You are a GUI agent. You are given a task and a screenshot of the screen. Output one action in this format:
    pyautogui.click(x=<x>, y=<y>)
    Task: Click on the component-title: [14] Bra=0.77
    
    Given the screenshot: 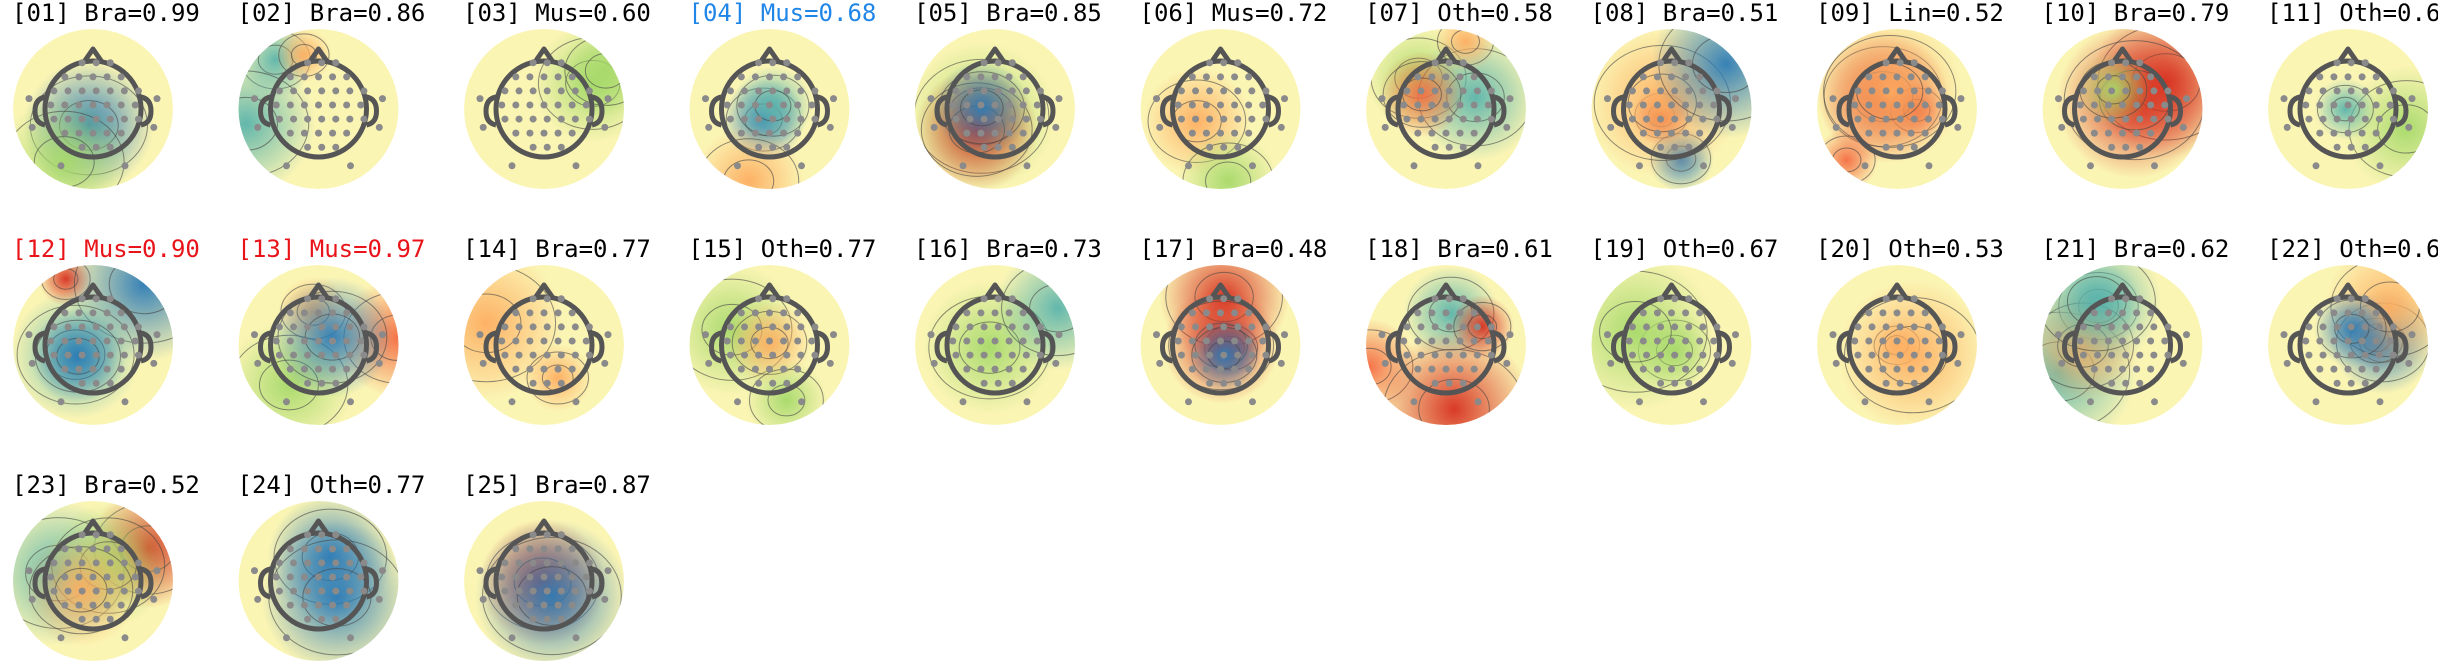 What is the action you would take?
    pyautogui.click(x=557, y=249)
    